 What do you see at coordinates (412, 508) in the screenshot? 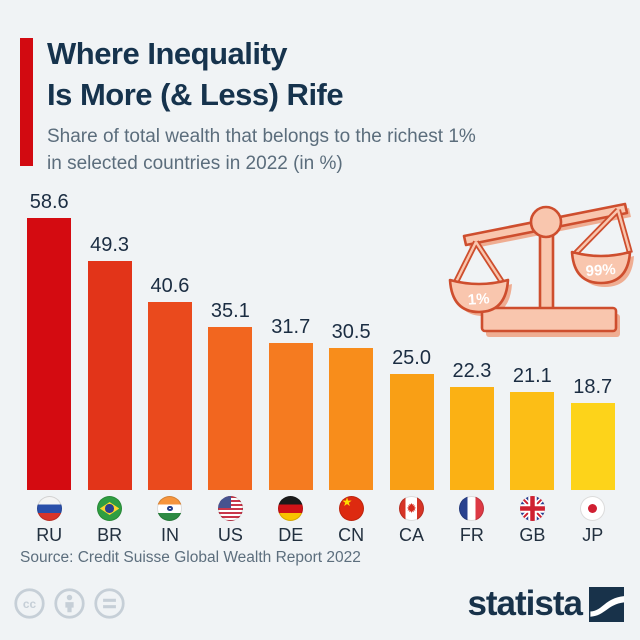
I see `canada-flag-icon` at bounding box center [412, 508].